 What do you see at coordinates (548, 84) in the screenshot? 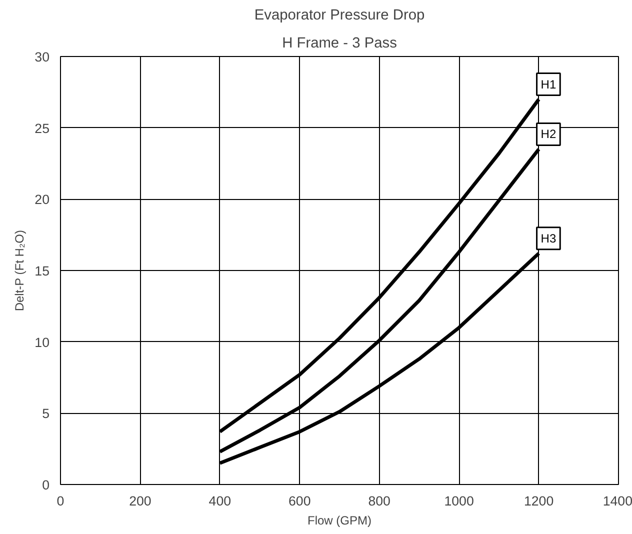
I see `series-label: H1` at bounding box center [548, 84].